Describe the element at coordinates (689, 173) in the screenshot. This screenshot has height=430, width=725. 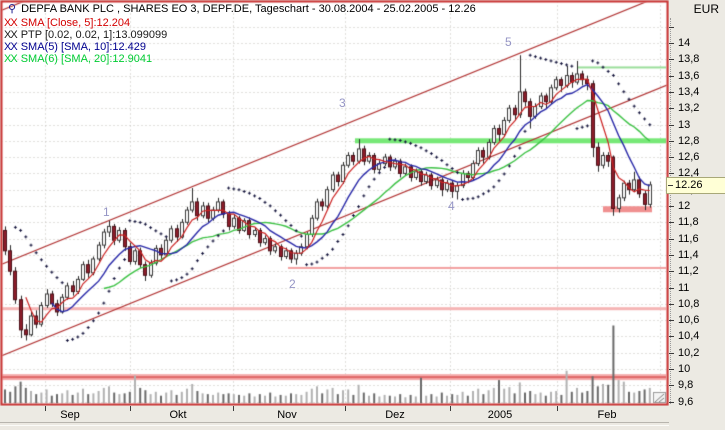
I see `price-axis-label: 12,4` at that location.